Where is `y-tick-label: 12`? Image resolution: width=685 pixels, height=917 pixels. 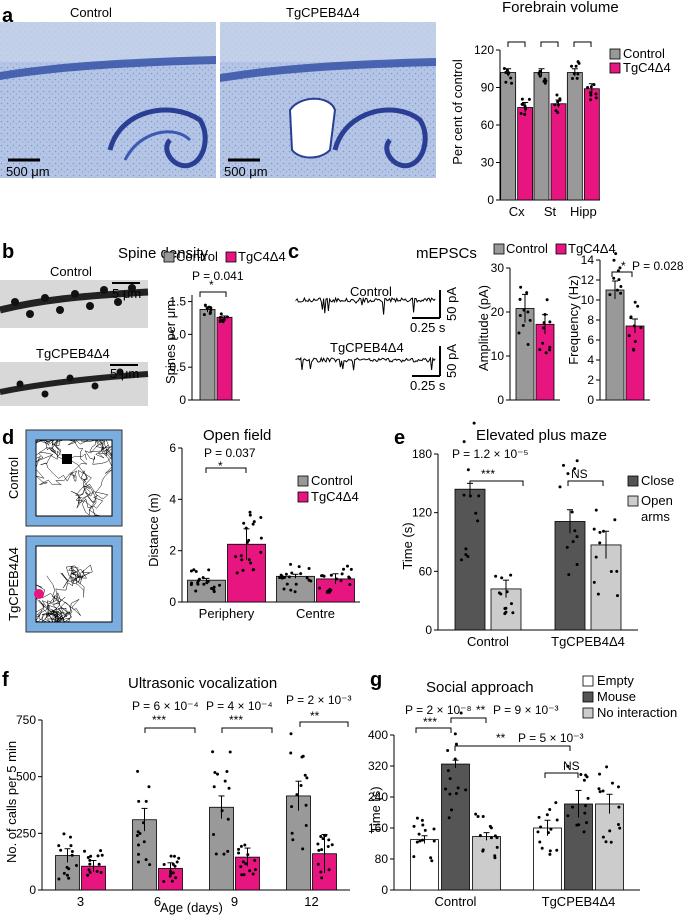
y-tick-label: 12 is located at coordinates (588, 280).